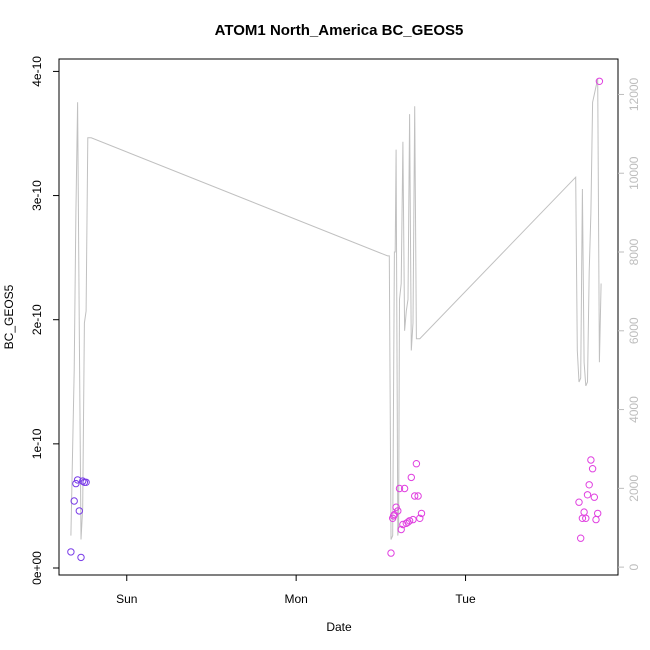 This screenshot has width=650, height=650. I want to click on y-right-tick-label-3: 6000, so click(634, 330).